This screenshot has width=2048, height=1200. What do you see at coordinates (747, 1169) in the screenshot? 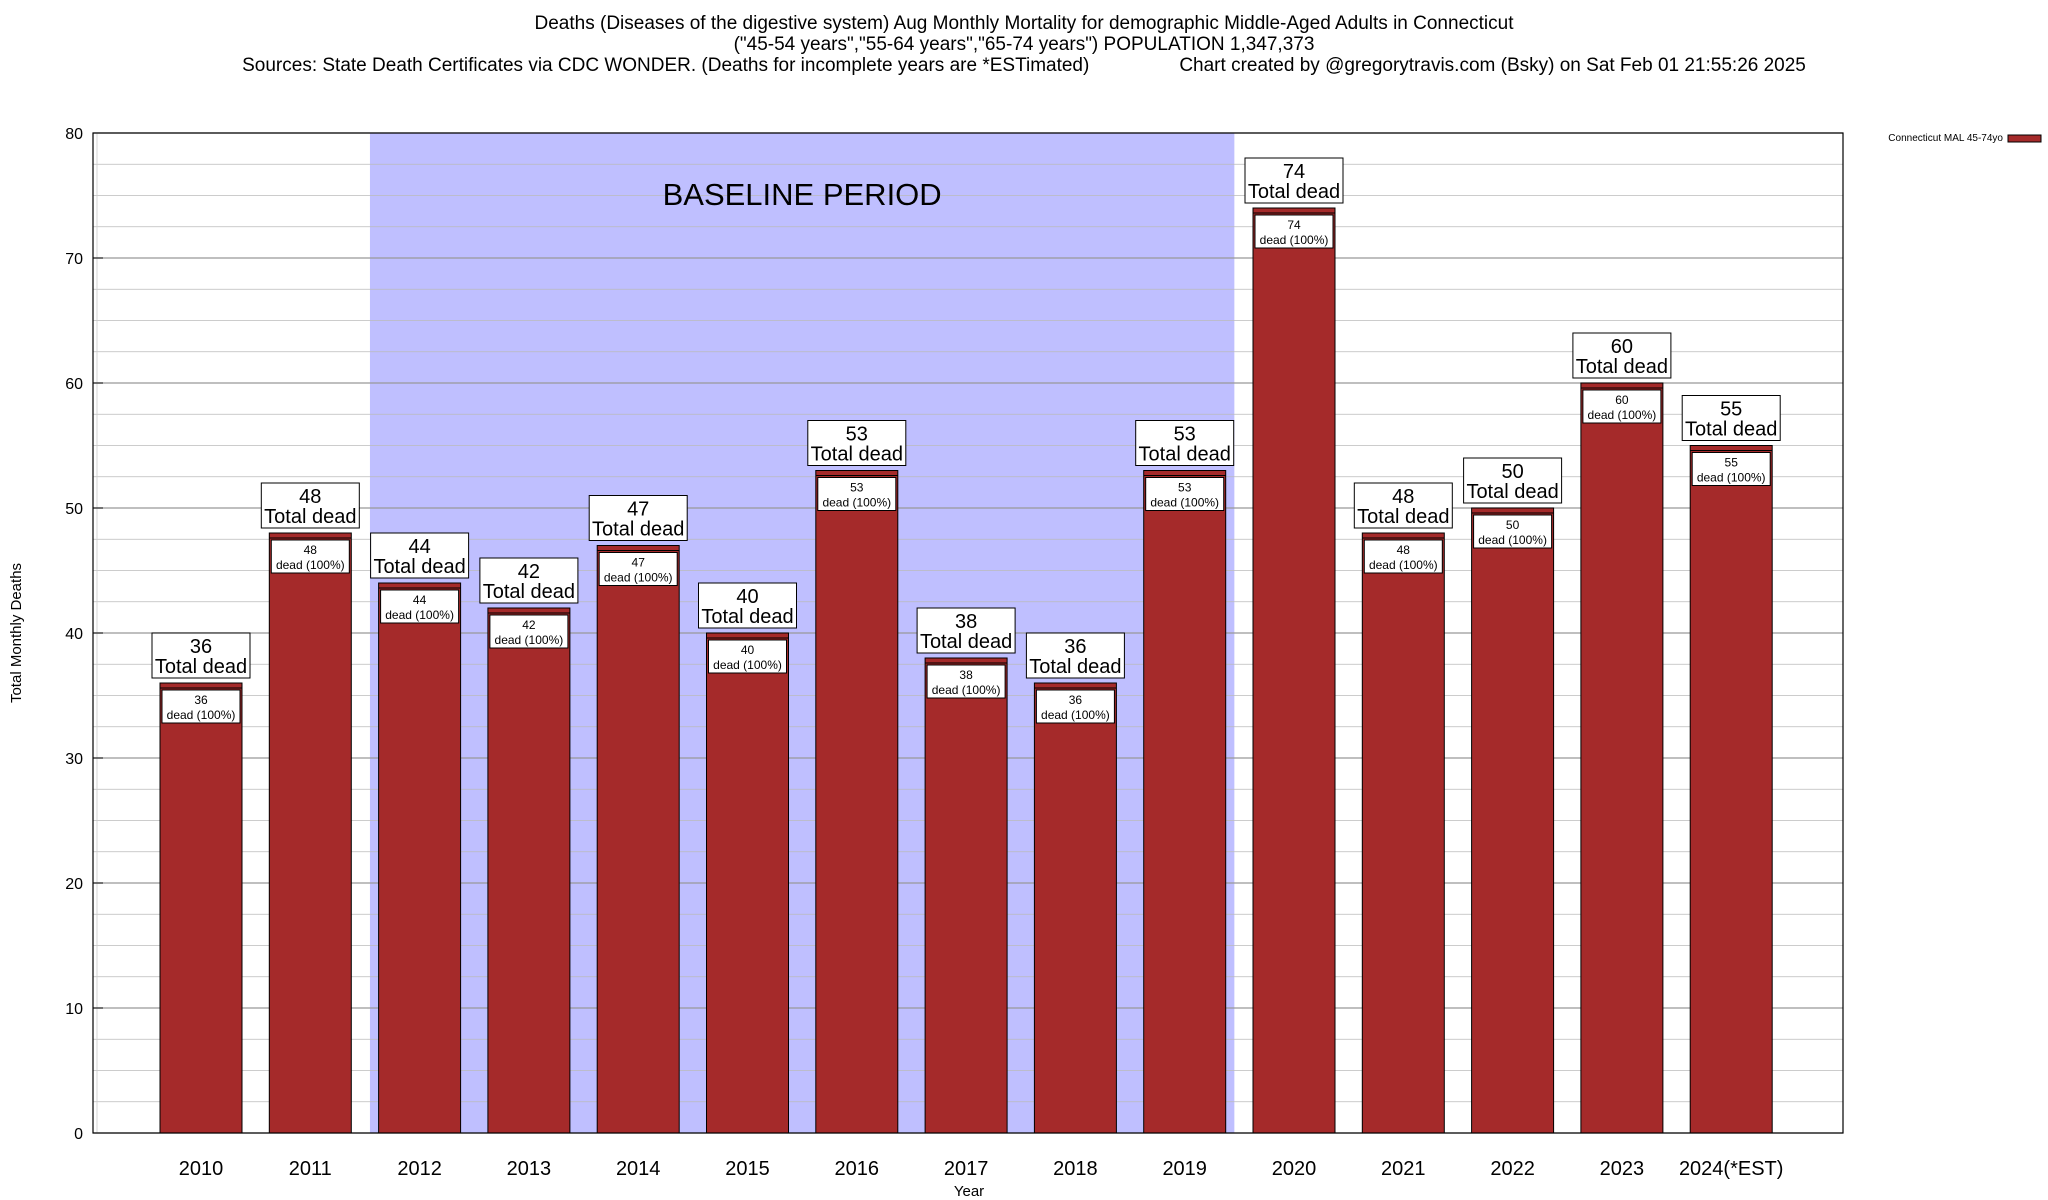
I see `x-tick-label: 2015` at bounding box center [747, 1169].